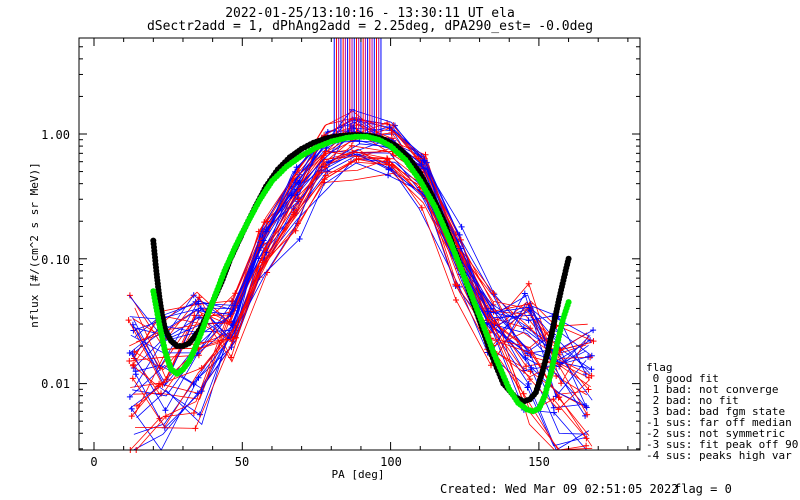 This screenshot has height=500, width=800. I want to click on legend-entry-5: -2 sus: not symmetric, so click(715, 433).